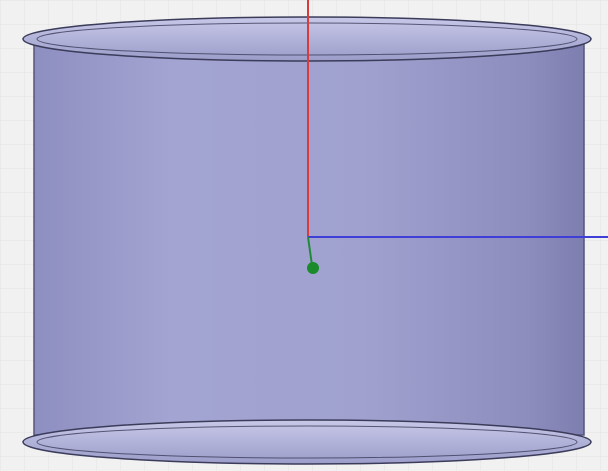 The height and width of the screenshot is (471, 608). I want to click on origin-marker, so click(313, 268).